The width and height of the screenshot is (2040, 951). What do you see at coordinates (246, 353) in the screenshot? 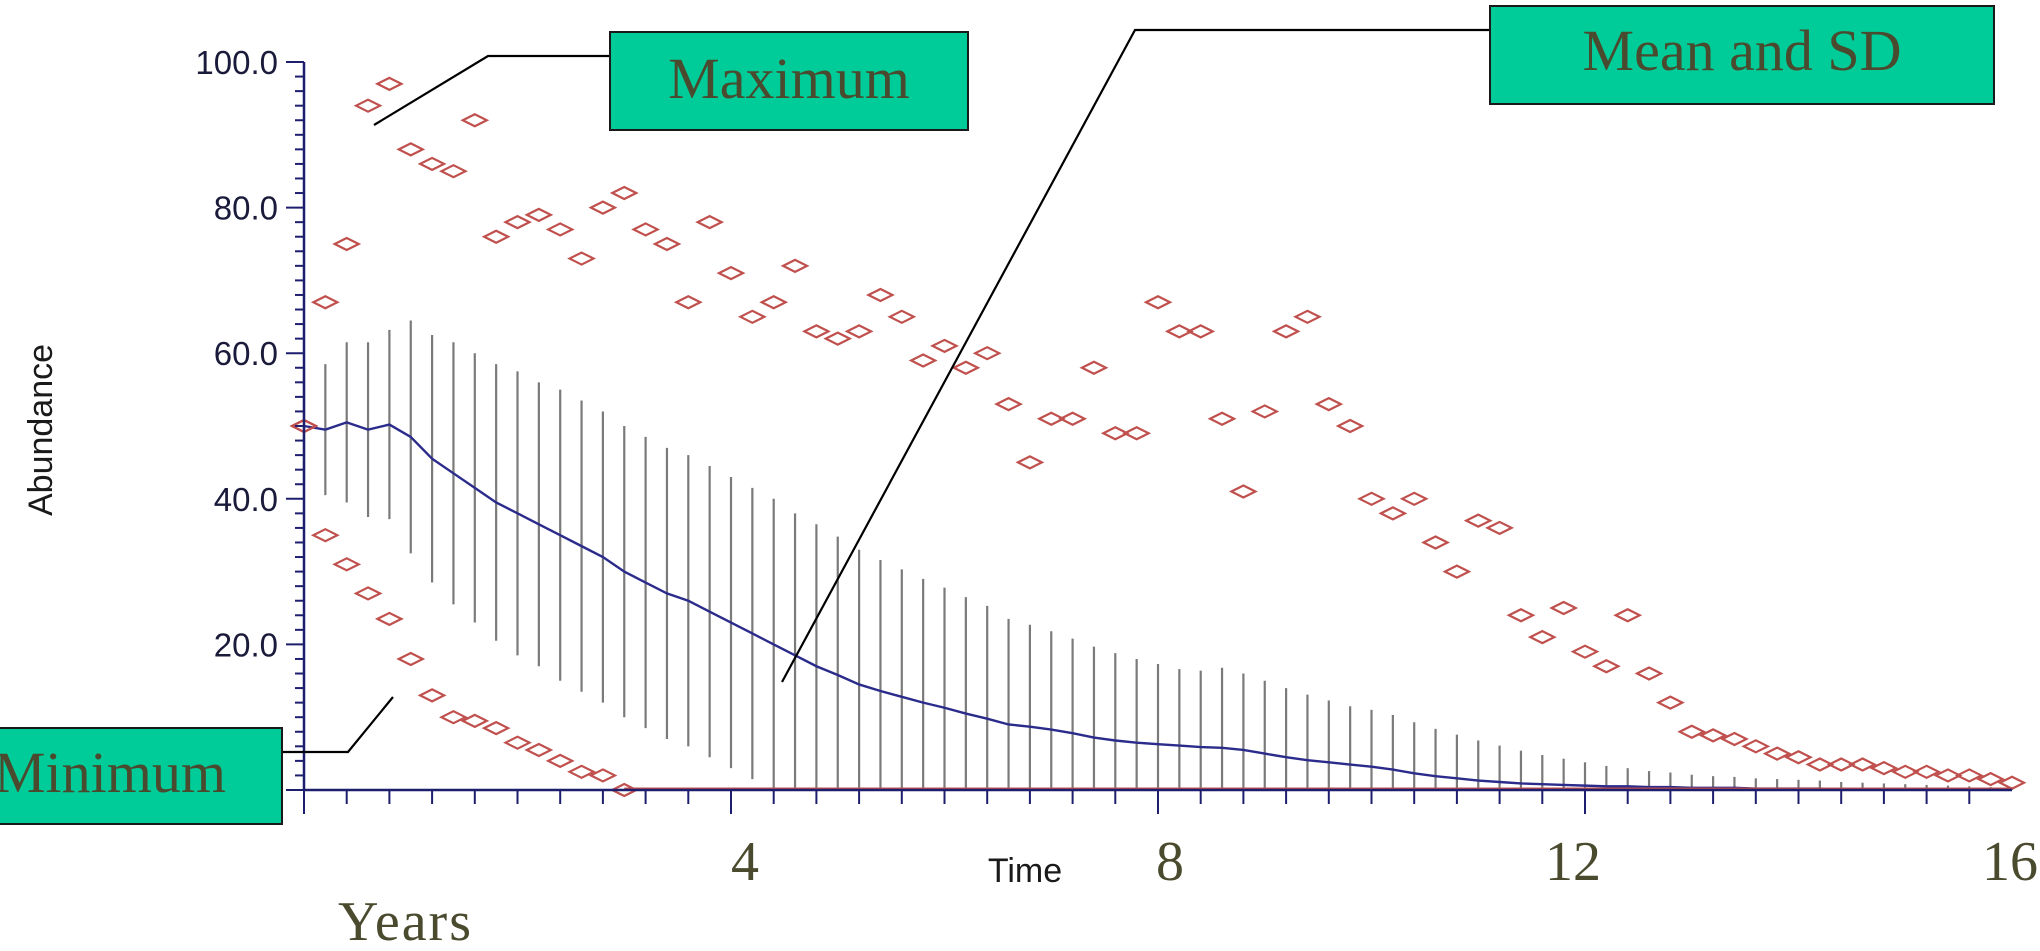
I see `y-tick-label: 60.0` at bounding box center [246, 353].